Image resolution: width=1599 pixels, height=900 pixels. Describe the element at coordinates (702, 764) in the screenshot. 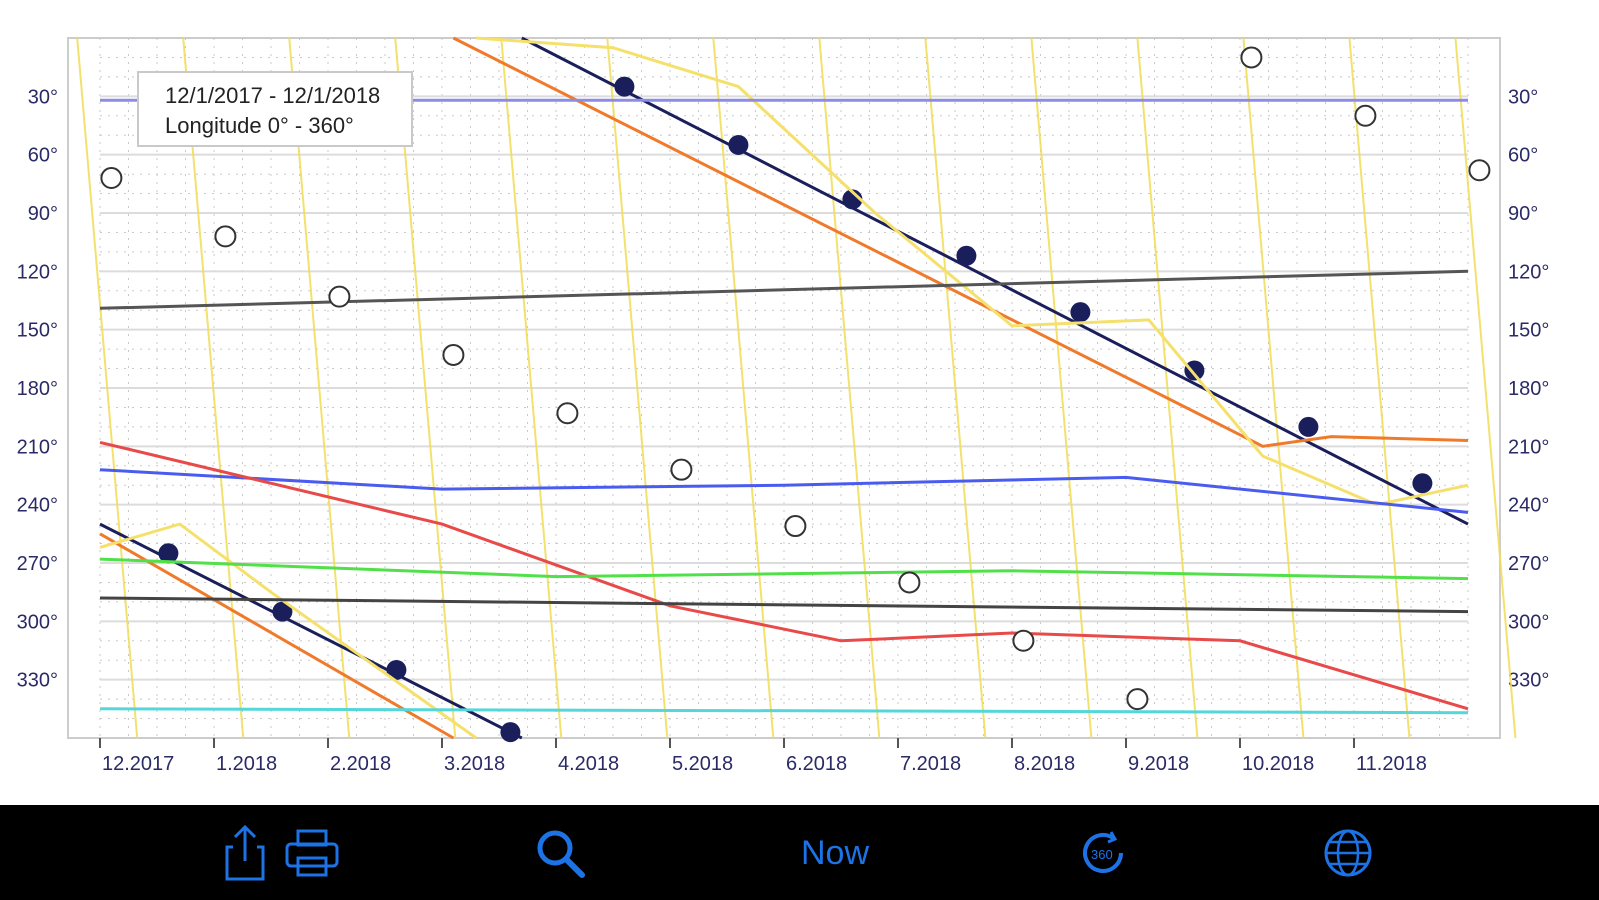

I see `x-tick-label: 5.2018` at that location.